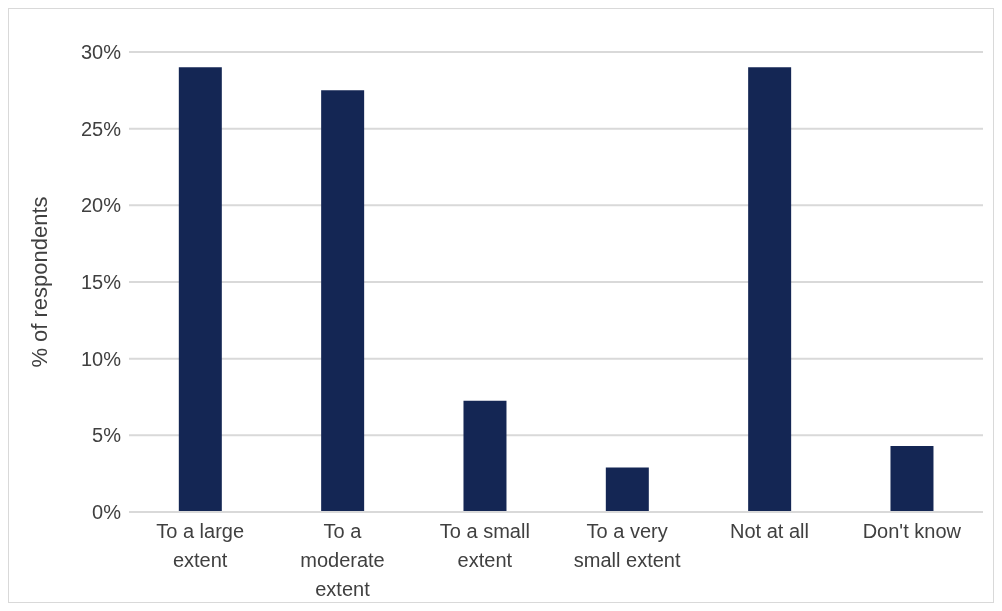  I want to click on x-tick-label: Not at all, so click(769, 531).